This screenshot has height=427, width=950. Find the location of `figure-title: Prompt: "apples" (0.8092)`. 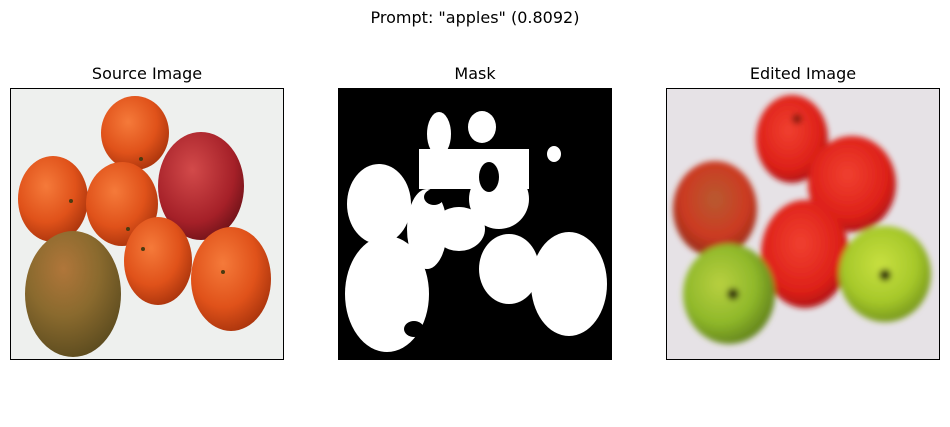

figure-title: Prompt: "apples" (0.8092) is located at coordinates (475, 17).